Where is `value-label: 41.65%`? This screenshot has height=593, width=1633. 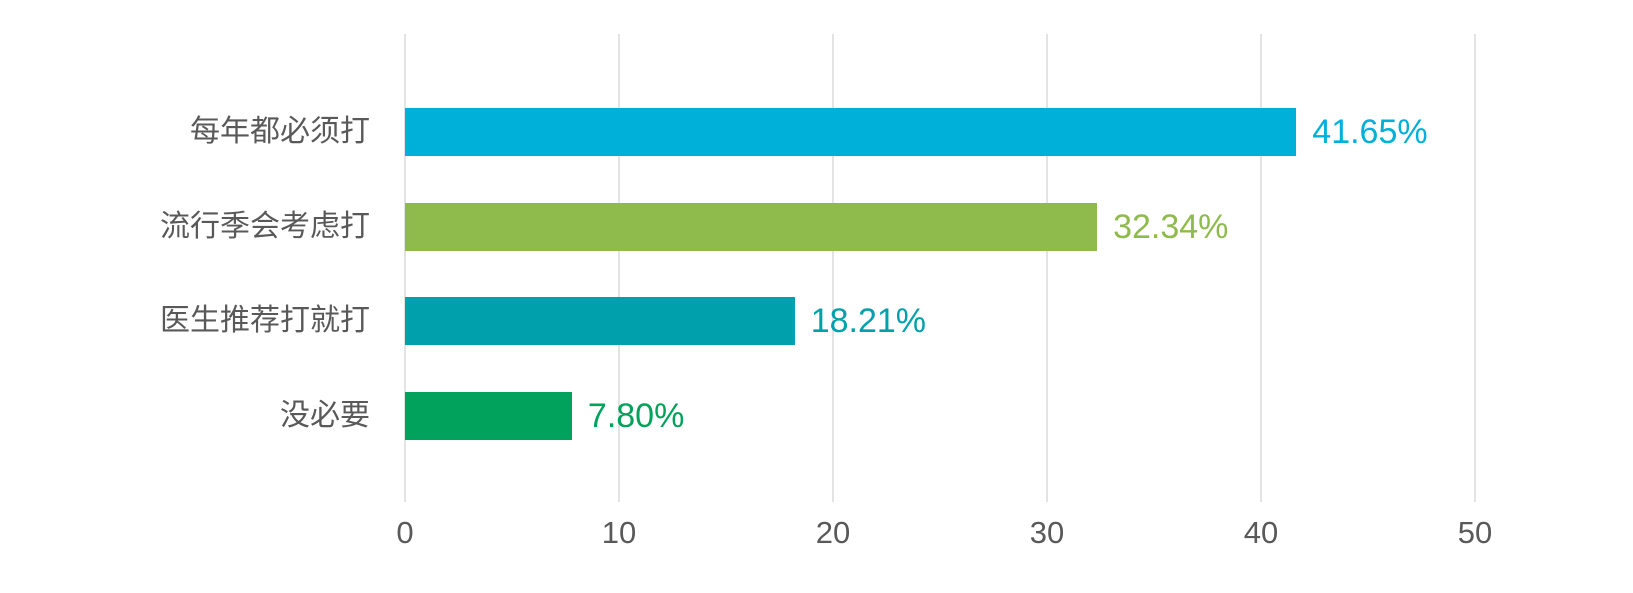
value-label: 41.65% is located at coordinates (1370, 132).